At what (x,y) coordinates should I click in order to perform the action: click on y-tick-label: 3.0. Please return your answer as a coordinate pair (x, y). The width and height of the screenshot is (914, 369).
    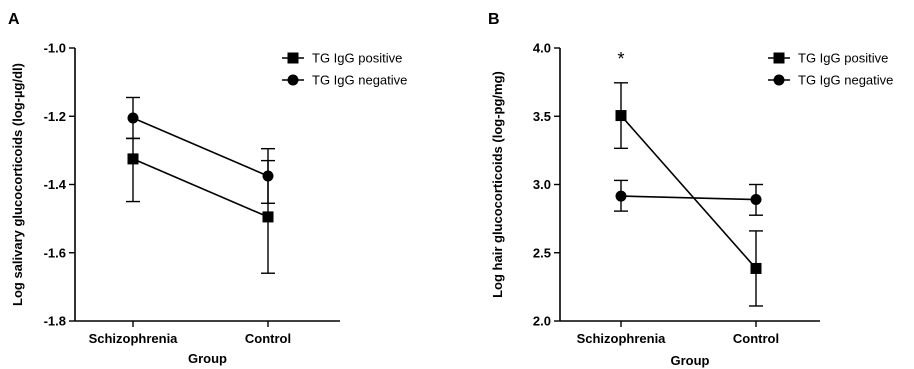
    Looking at the image, I should click on (542, 184).